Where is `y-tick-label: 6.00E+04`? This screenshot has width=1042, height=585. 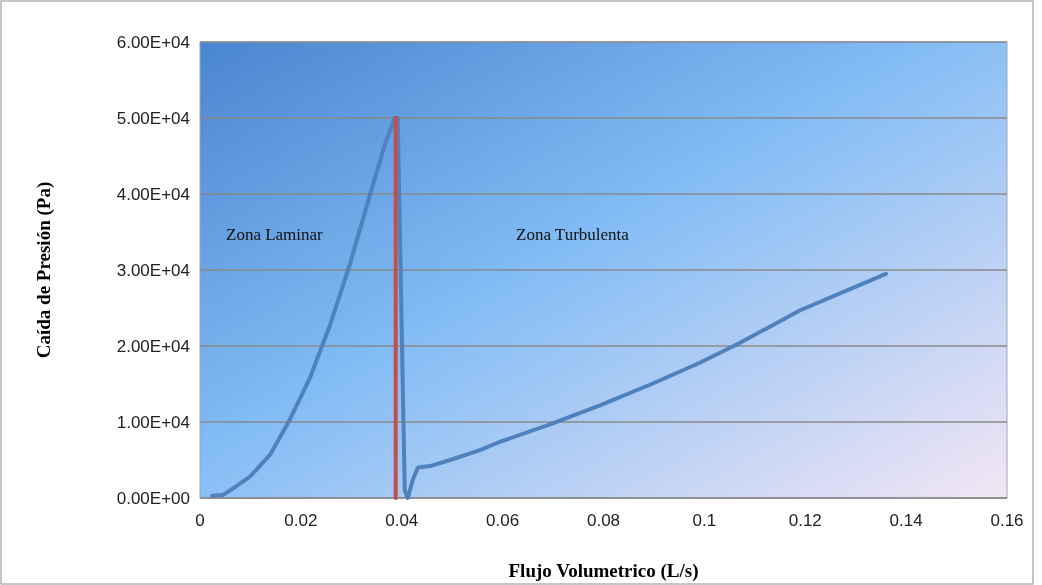 y-tick-label: 6.00E+04 is located at coordinates (153, 42).